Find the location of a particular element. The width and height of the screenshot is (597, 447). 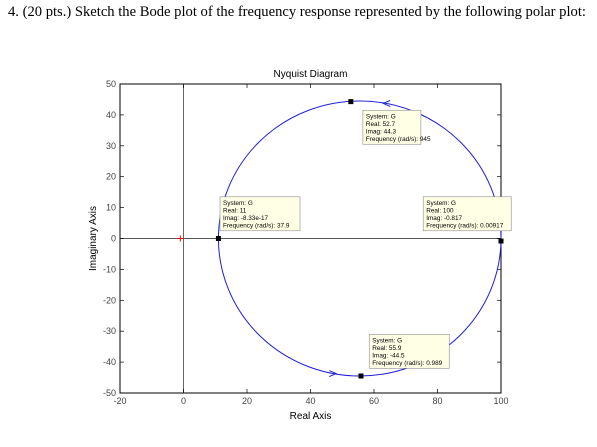

datatip-line: Real: 11 is located at coordinates (235, 210).